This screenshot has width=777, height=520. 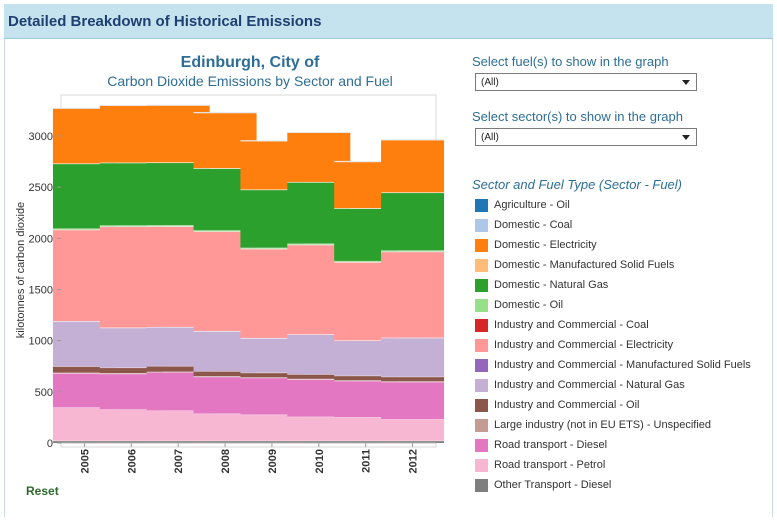 I want to click on x-tick-label: 2008, so click(x=226, y=461).